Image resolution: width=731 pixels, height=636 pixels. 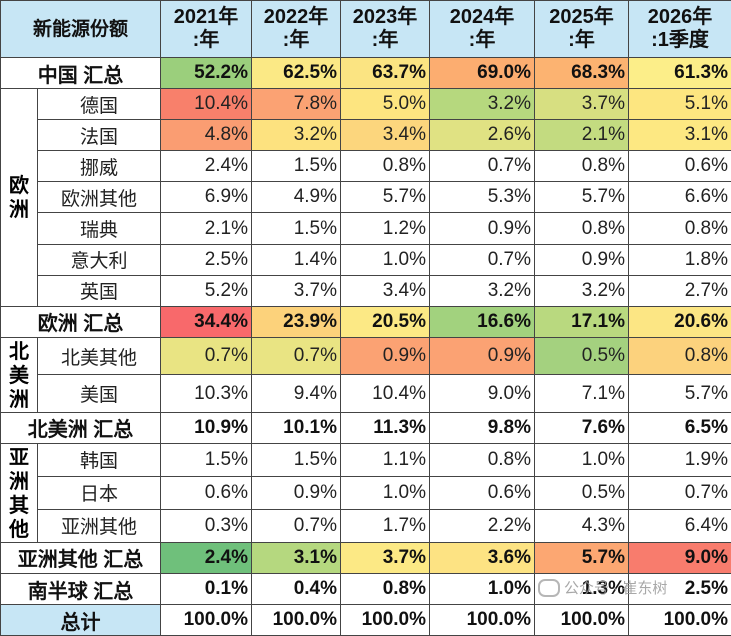 I want to click on subtotal-label: 欧洲 汇总, so click(x=81, y=321).